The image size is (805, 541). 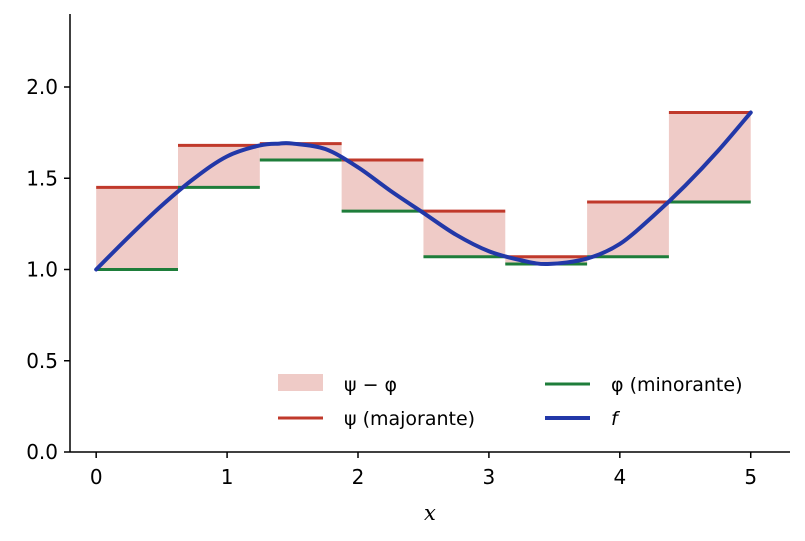 What do you see at coordinates (677, 385) in the screenshot?
I see `legend-label: φ (minorante)` at bounding box center [677, 385].